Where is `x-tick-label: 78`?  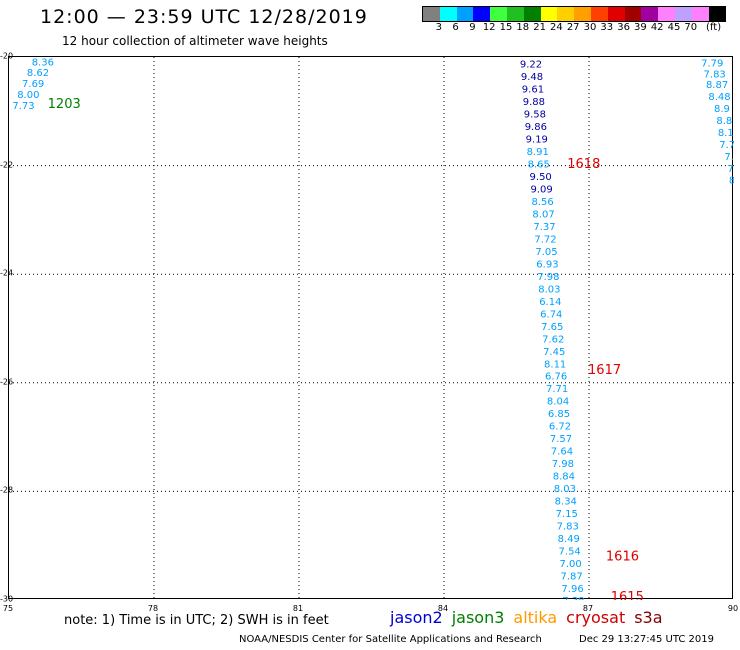
x-tick-label: 78 is located at coordinates (153, 608).